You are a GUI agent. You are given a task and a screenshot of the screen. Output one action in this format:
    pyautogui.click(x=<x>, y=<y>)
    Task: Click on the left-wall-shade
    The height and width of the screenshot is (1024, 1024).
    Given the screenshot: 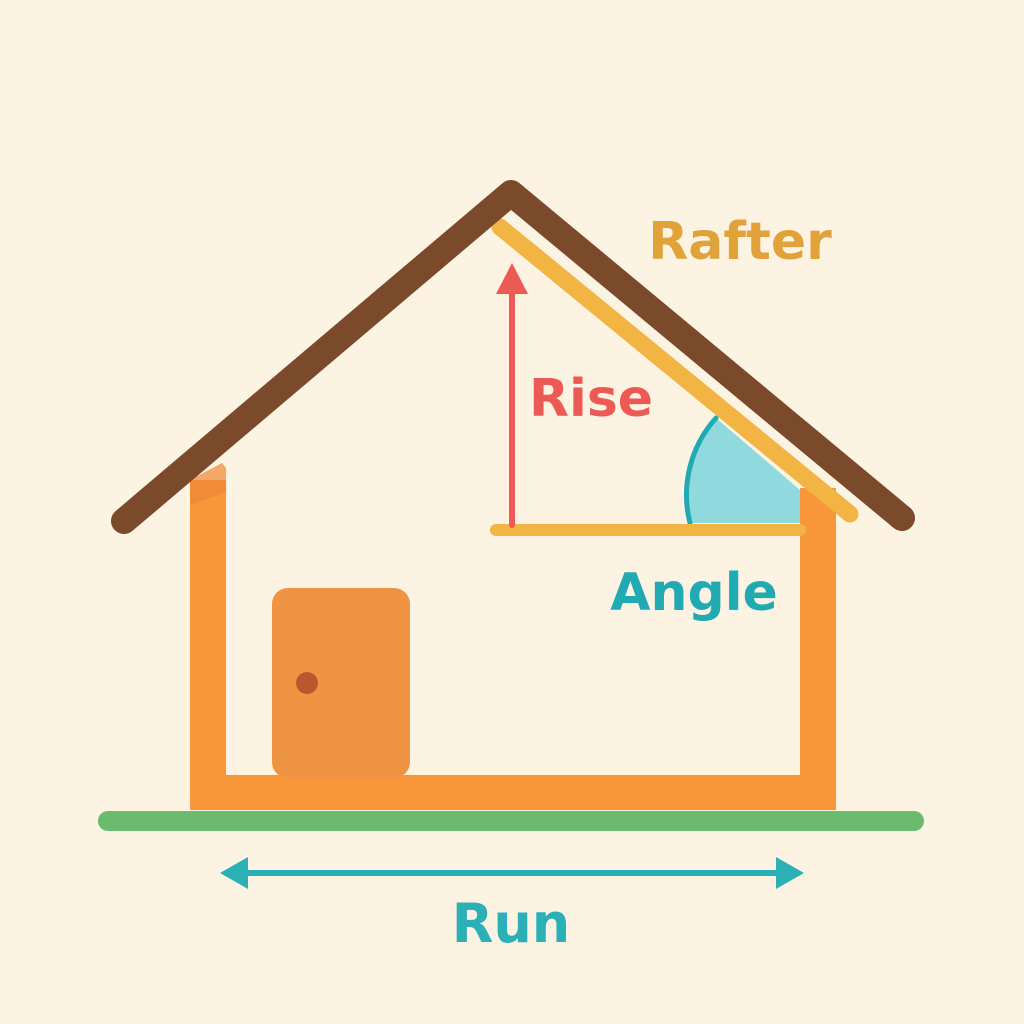 What is the action you would take?
    pyautogui.click(x=208, y=484)
    